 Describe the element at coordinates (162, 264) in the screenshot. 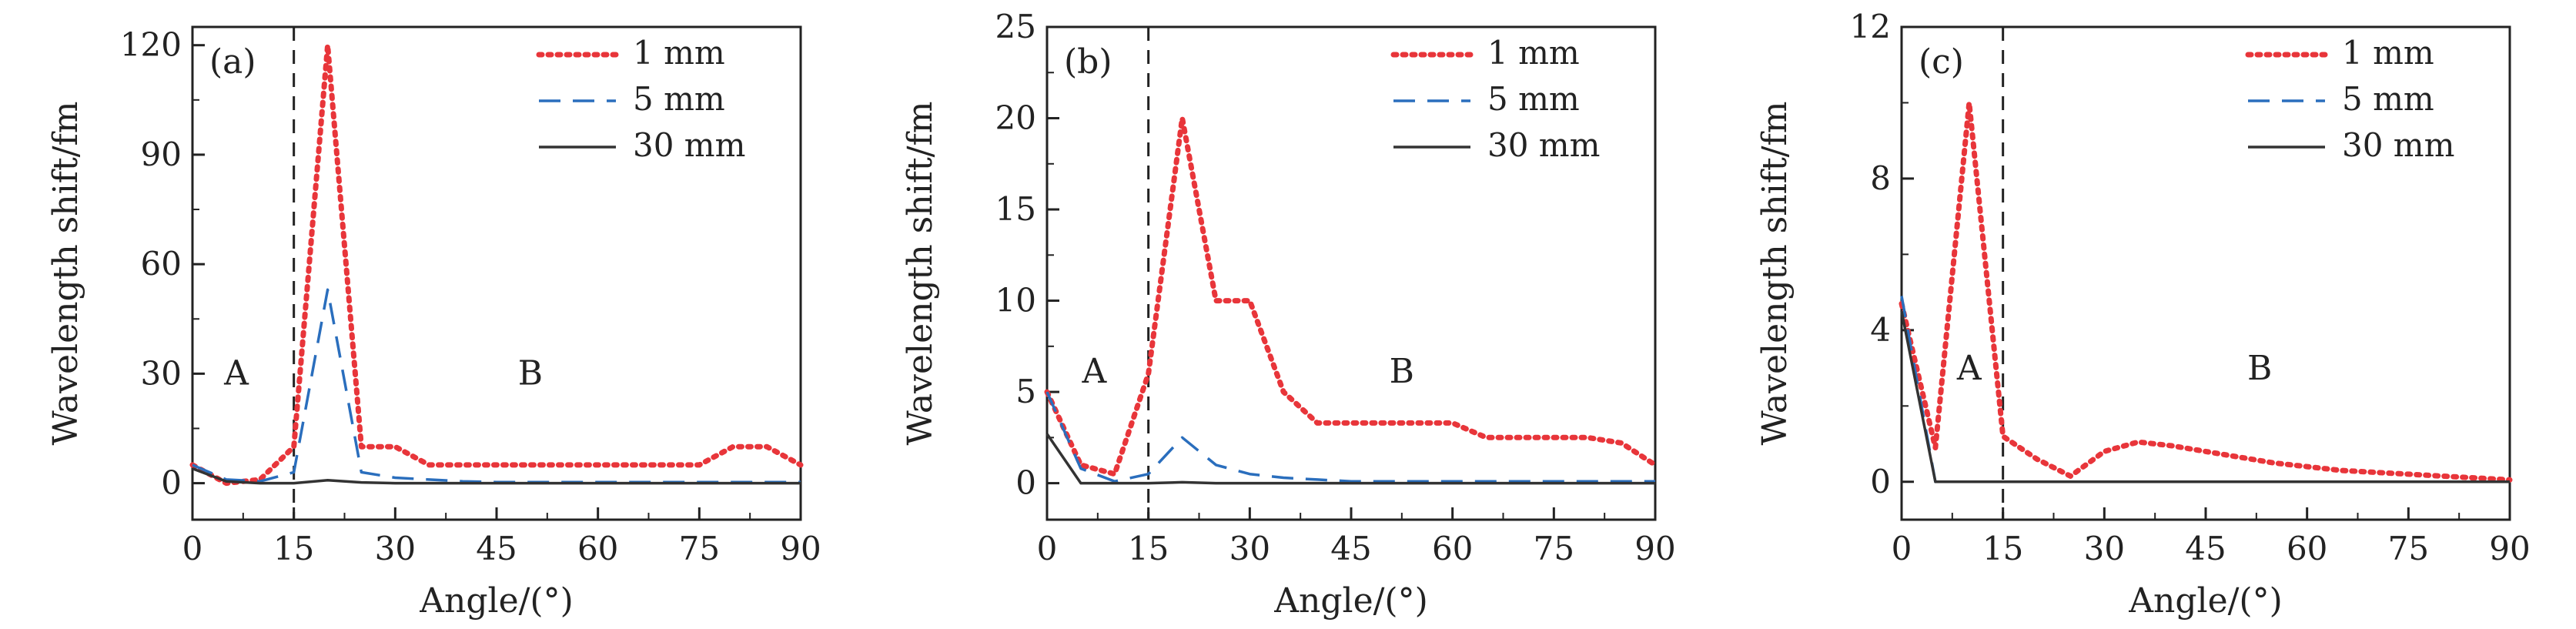

I see `y-tick-label: 60` at that location.